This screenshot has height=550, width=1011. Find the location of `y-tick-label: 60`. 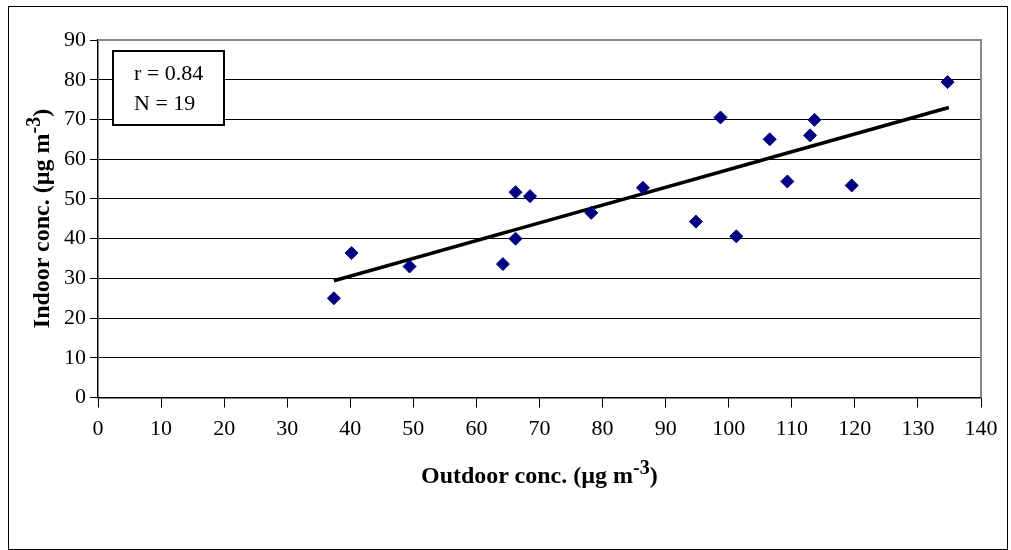

y-tick-label: 60 is located at coordinates (75, 157).